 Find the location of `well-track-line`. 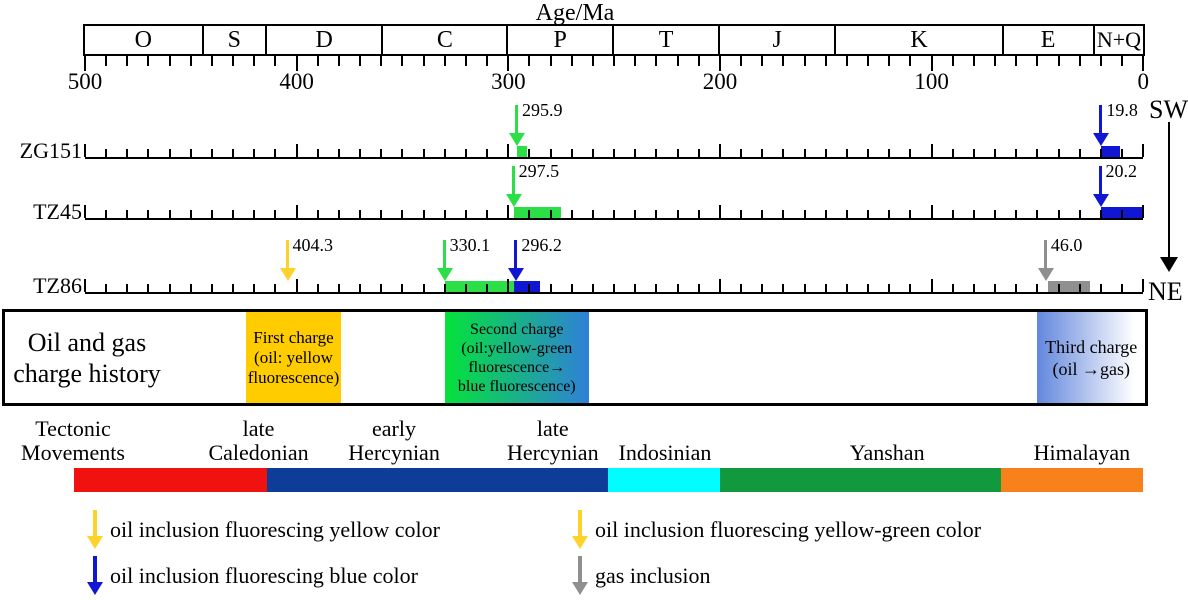

well-track-line is located at coordinates (614, 158).